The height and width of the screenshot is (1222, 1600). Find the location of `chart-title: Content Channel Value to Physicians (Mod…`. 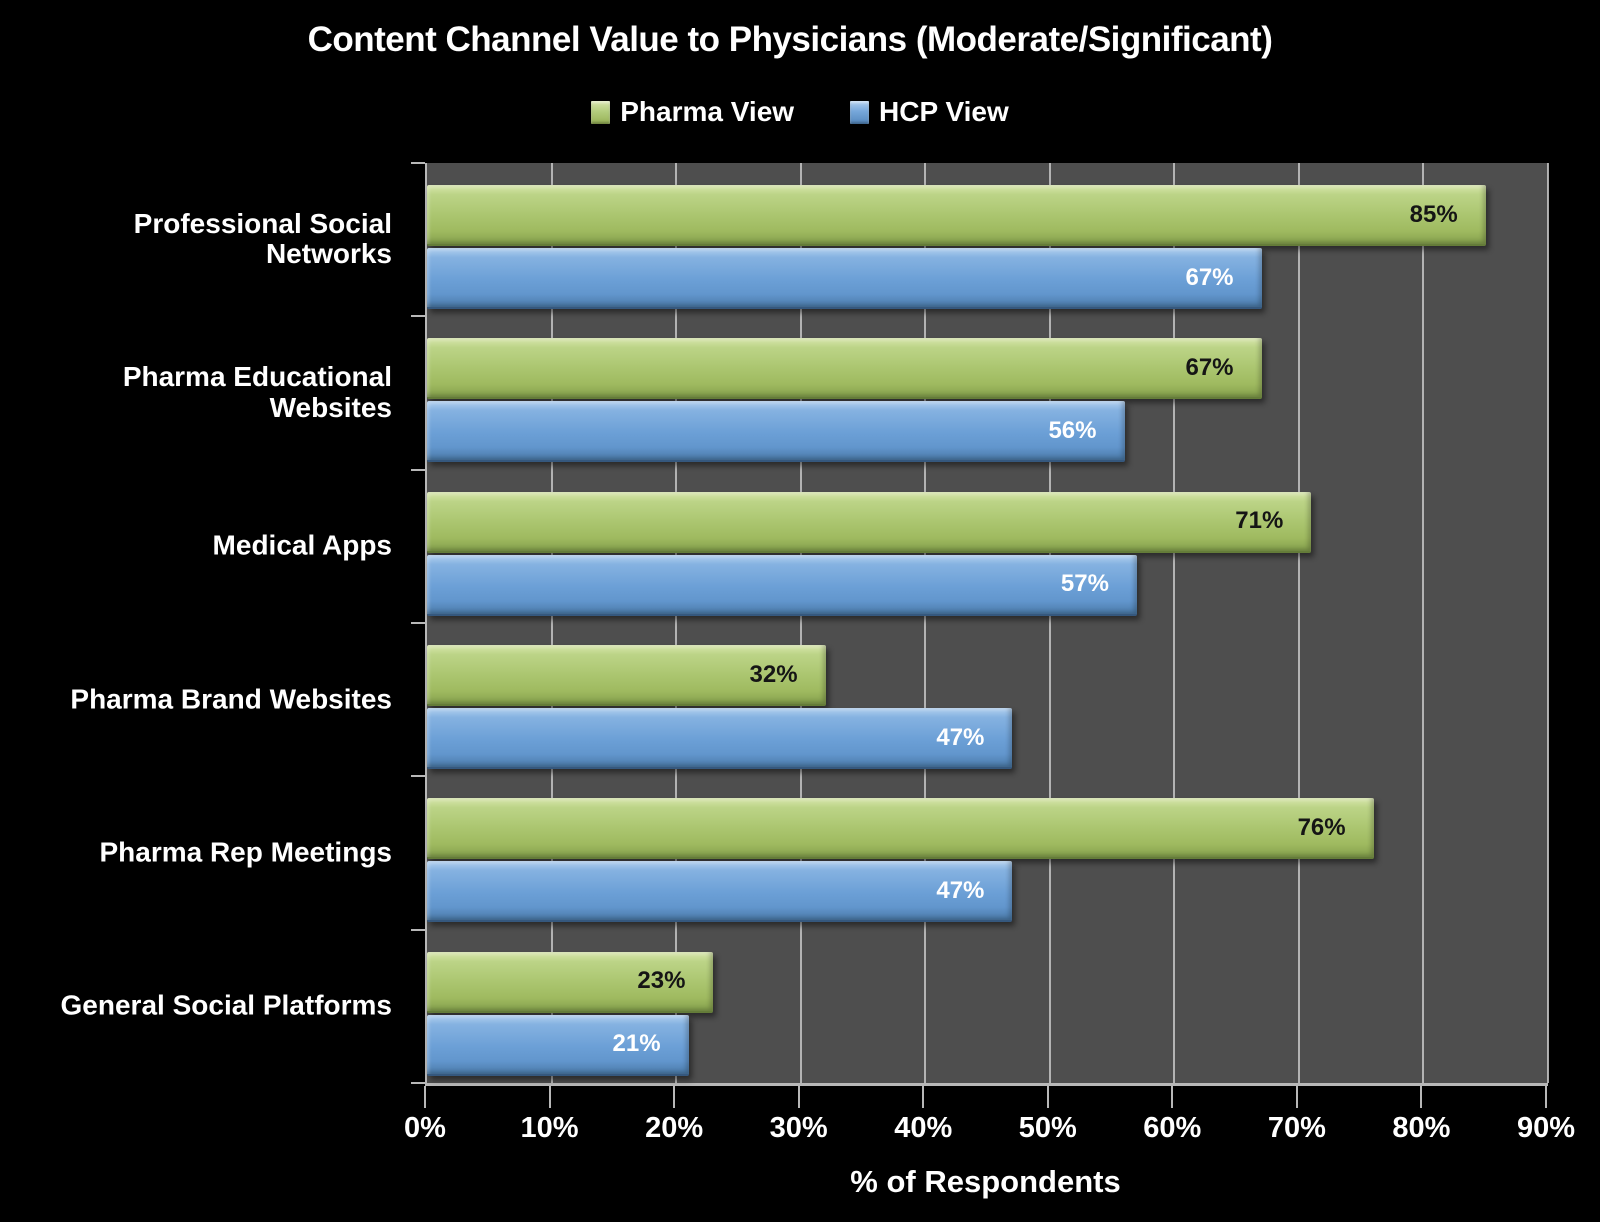

chart-title: Content Channel Value to Physicians (Mod… is located at coordinates (790, 39).